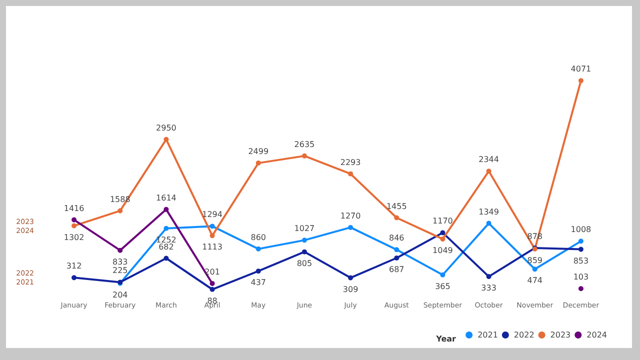 The width and height of the screenshot is (640, 360). I want to click on data-label: 225, so click(120, 271).